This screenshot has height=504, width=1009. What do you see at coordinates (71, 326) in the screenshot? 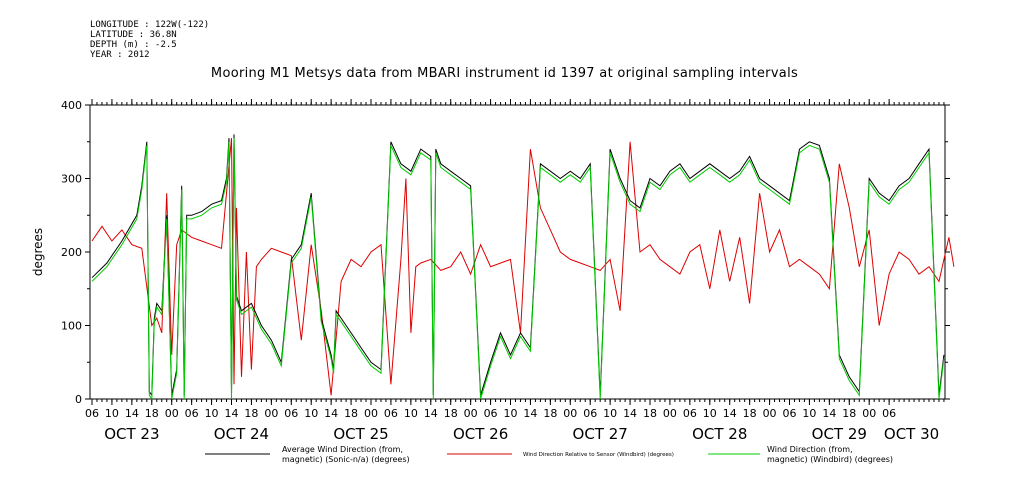
I see `y-tick-label: 100` at bounding box center [71, 326].